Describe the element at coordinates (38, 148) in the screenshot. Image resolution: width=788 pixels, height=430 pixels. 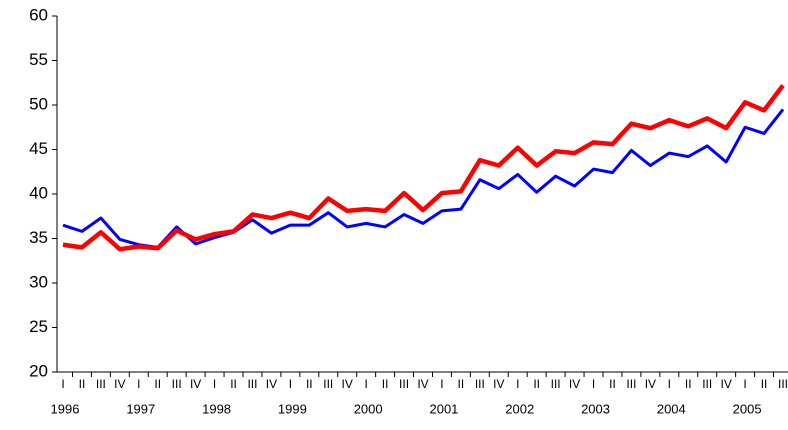
I see `y-tick-label: 45` at that location.